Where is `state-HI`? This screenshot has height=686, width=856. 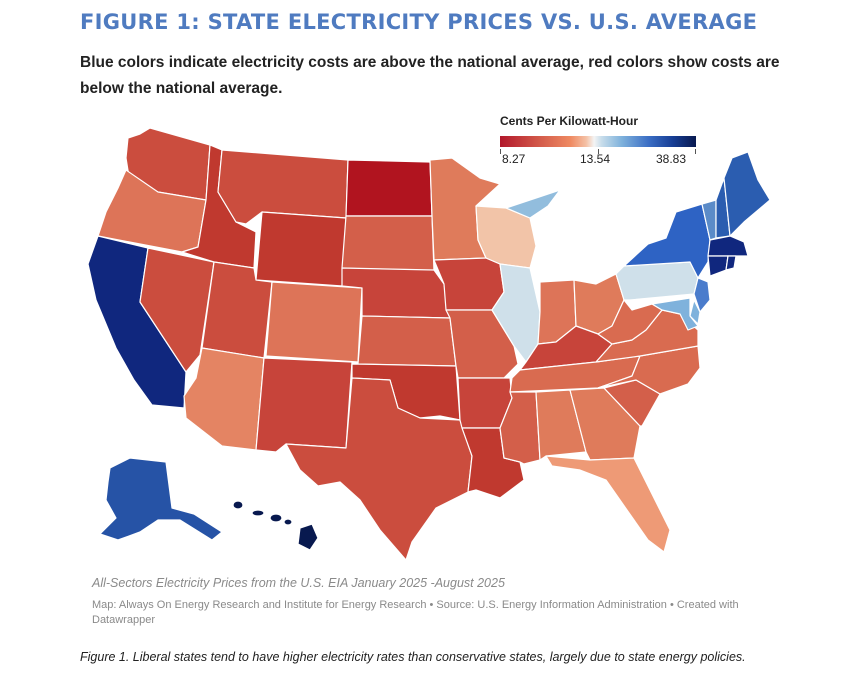 state-HI is located at coordinates (308, 537).